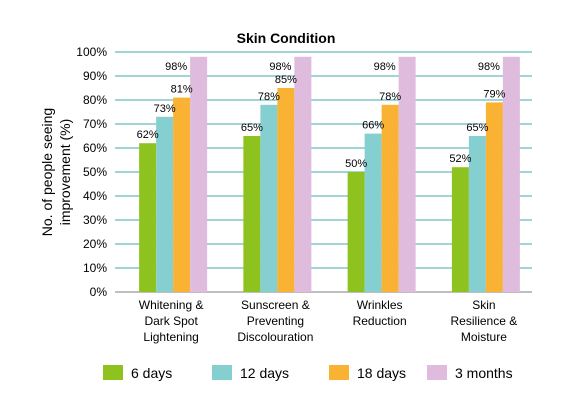  Describe the element at coordinates (99, 292) in the screenshot. I see `y-tick-label: 0%` at that location.